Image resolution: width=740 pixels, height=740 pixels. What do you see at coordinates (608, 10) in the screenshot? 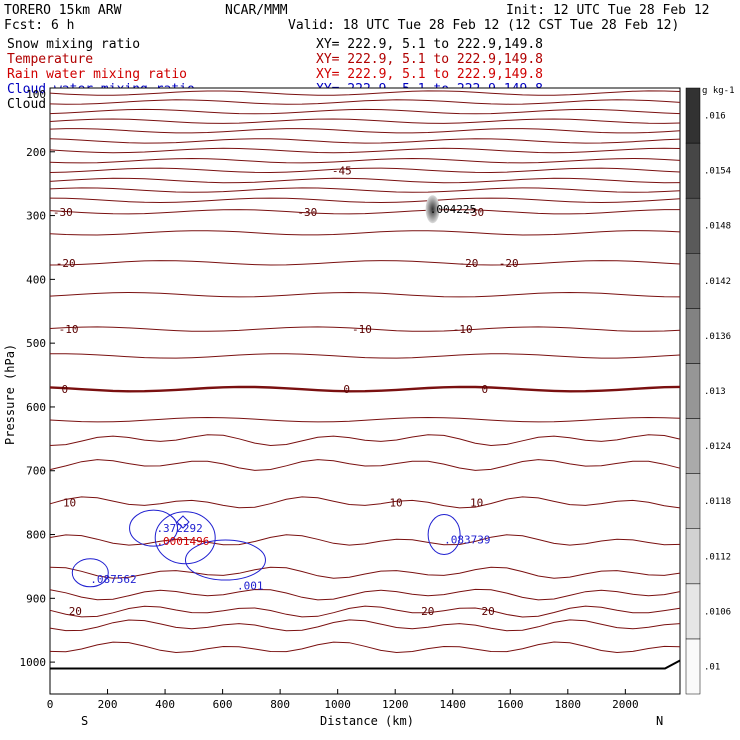
I see `init-time: Init: 12 UTC Tue 28 Feb 12` at bounding box center [608, 10].